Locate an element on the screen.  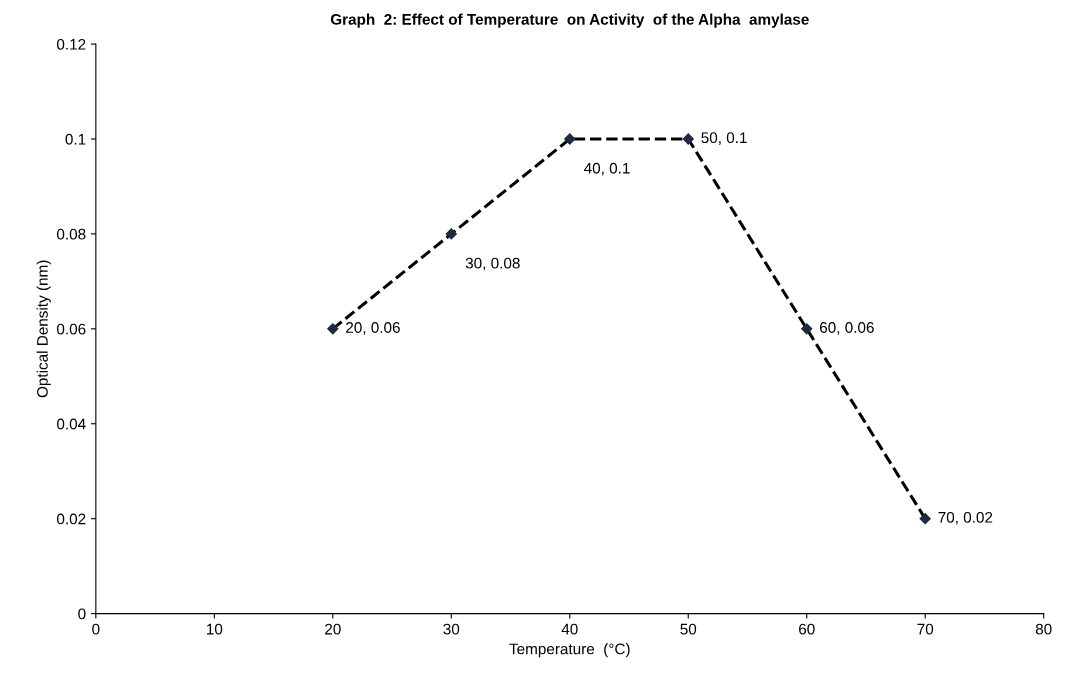
x-tick-label: 0 is located at coordinates (96, 629).